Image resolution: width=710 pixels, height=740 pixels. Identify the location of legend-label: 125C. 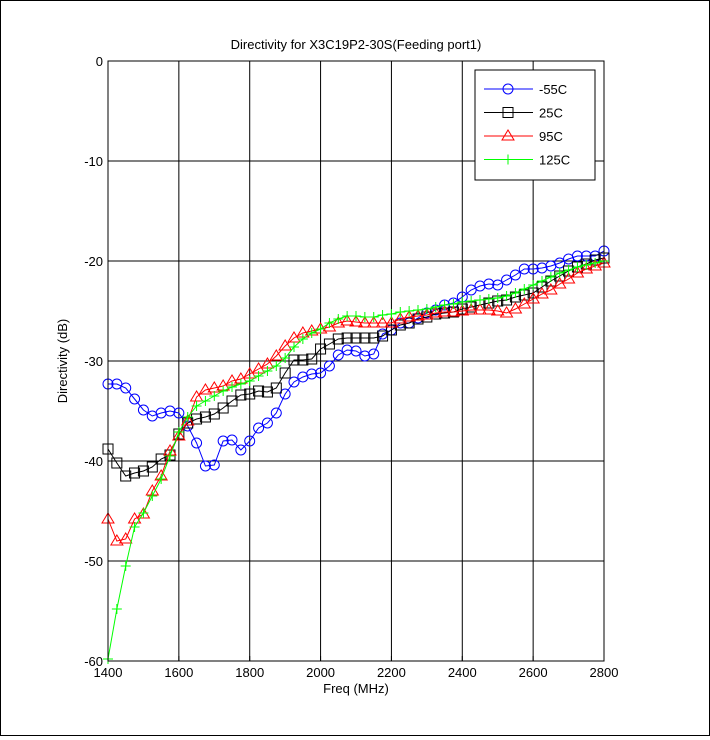
(554, 160).